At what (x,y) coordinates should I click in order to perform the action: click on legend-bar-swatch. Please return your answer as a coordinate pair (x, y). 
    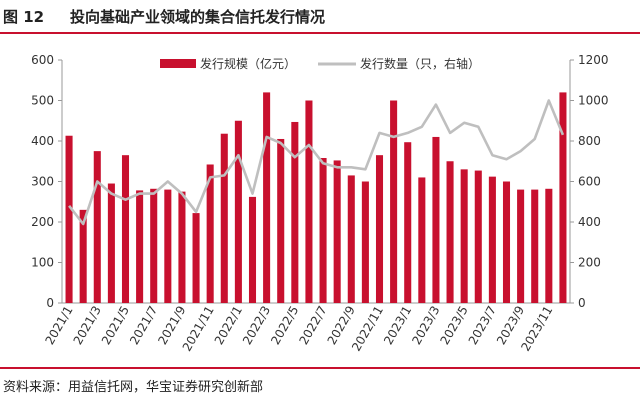
    Looking at the image, I should click on (178, 63).